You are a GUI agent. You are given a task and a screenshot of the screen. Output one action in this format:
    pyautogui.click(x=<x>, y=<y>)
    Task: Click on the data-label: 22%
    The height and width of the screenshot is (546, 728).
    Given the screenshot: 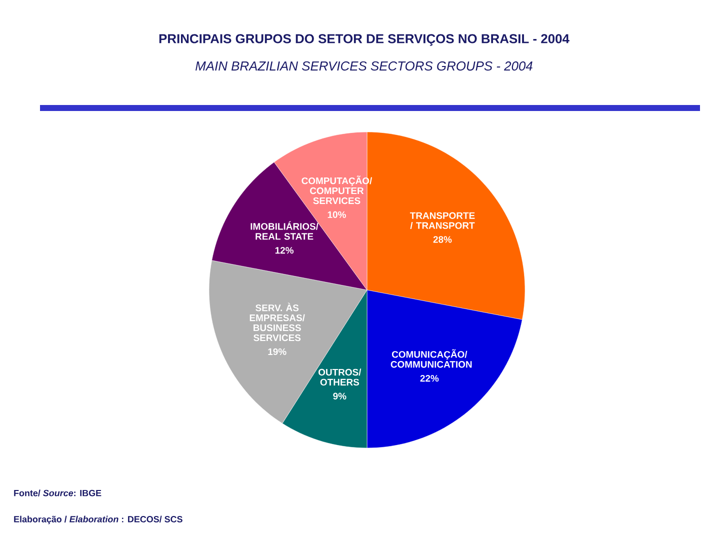 What is the action you would take?
    pyautogui.click(x=429, y=378)
    